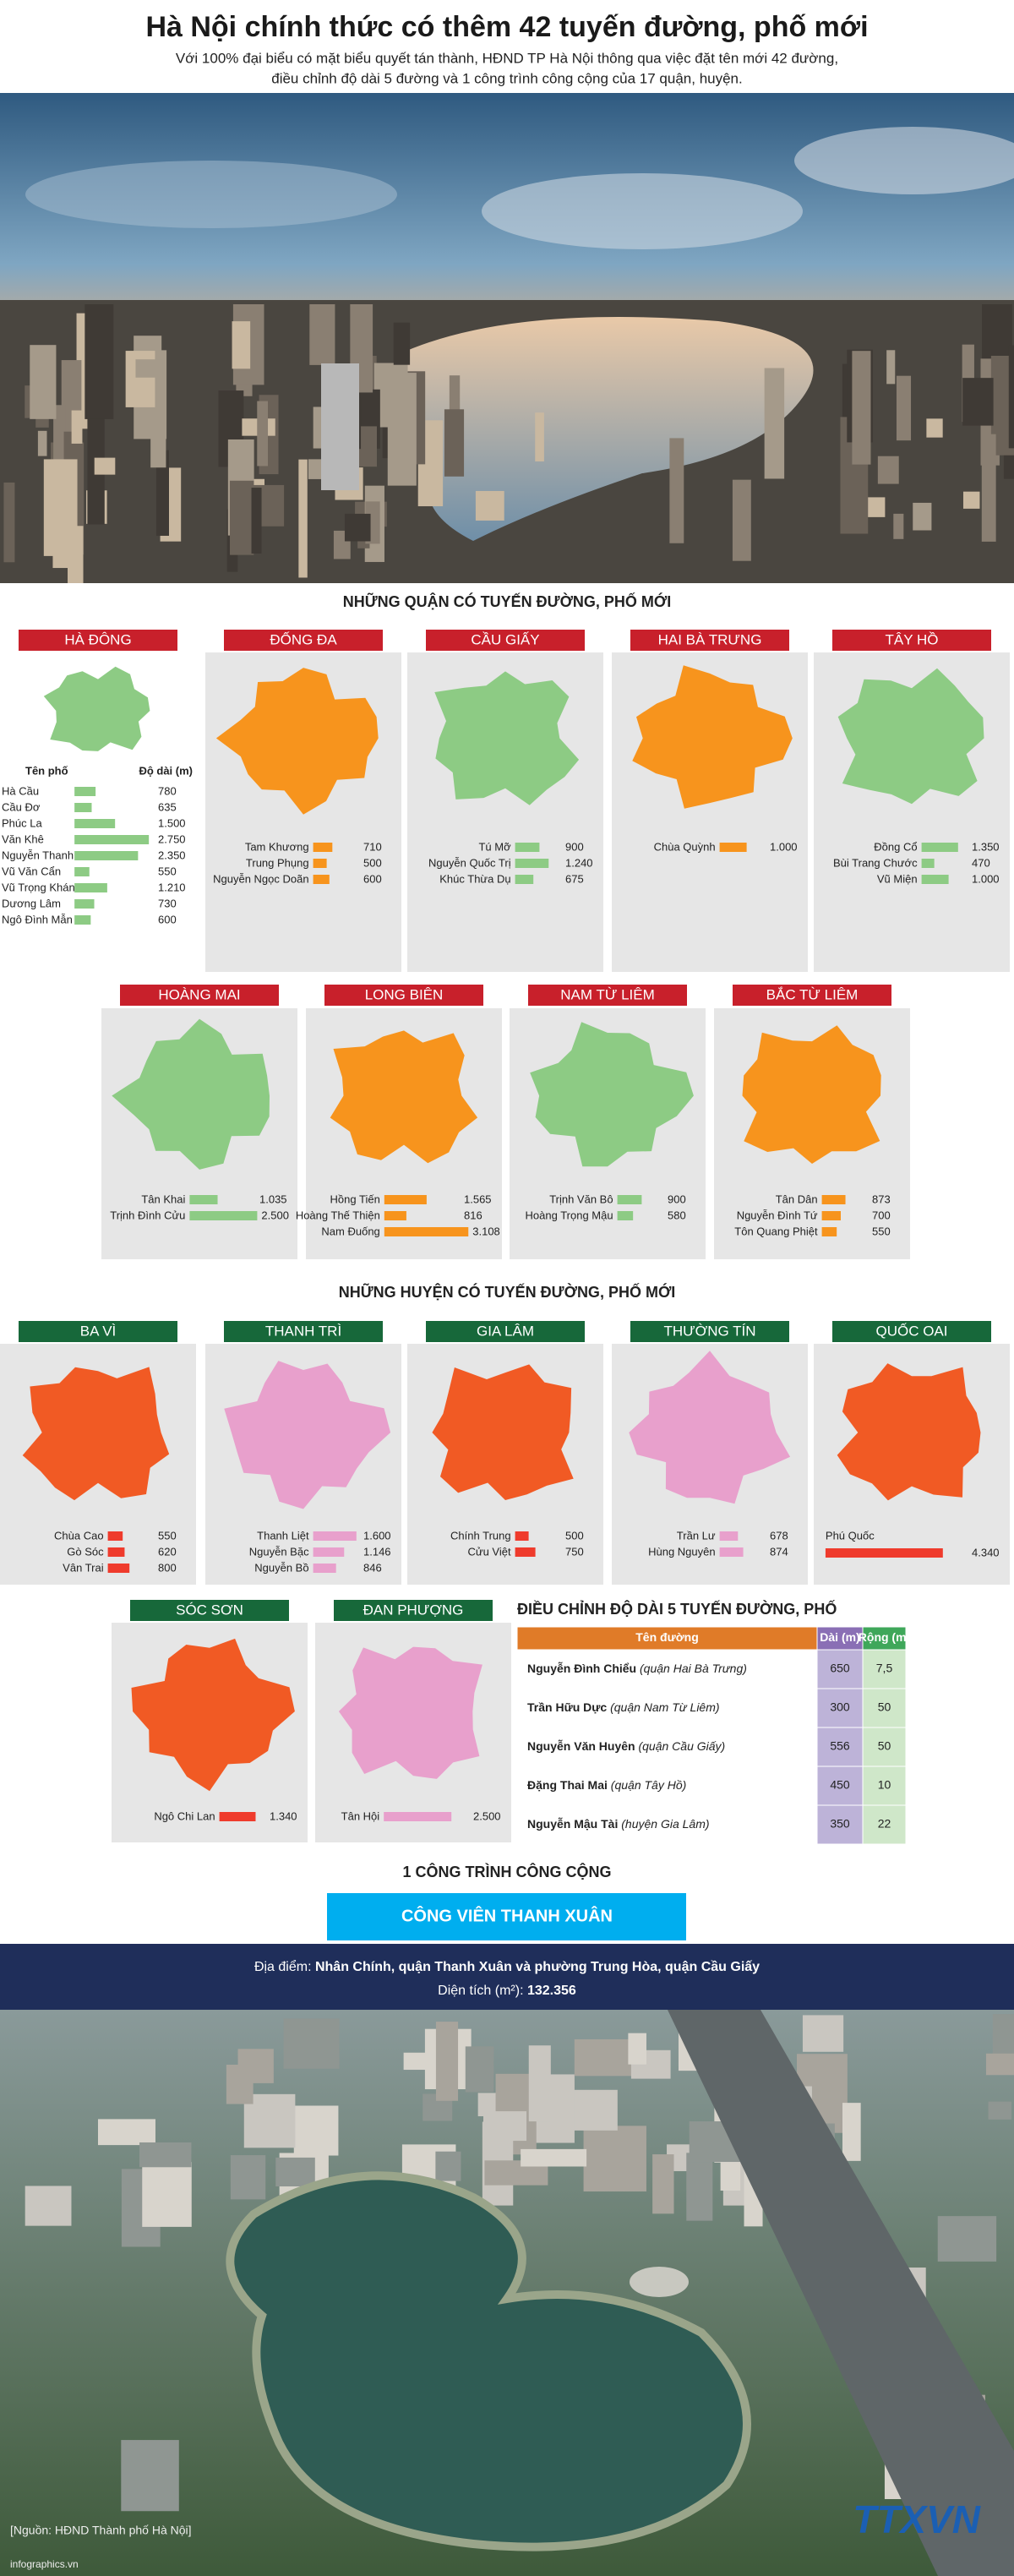 This screenshot has height=2576, width=1014. Describe the element at coordinates (283, 1815) in the screenshot. I see `street-length: 1.340` at that location.